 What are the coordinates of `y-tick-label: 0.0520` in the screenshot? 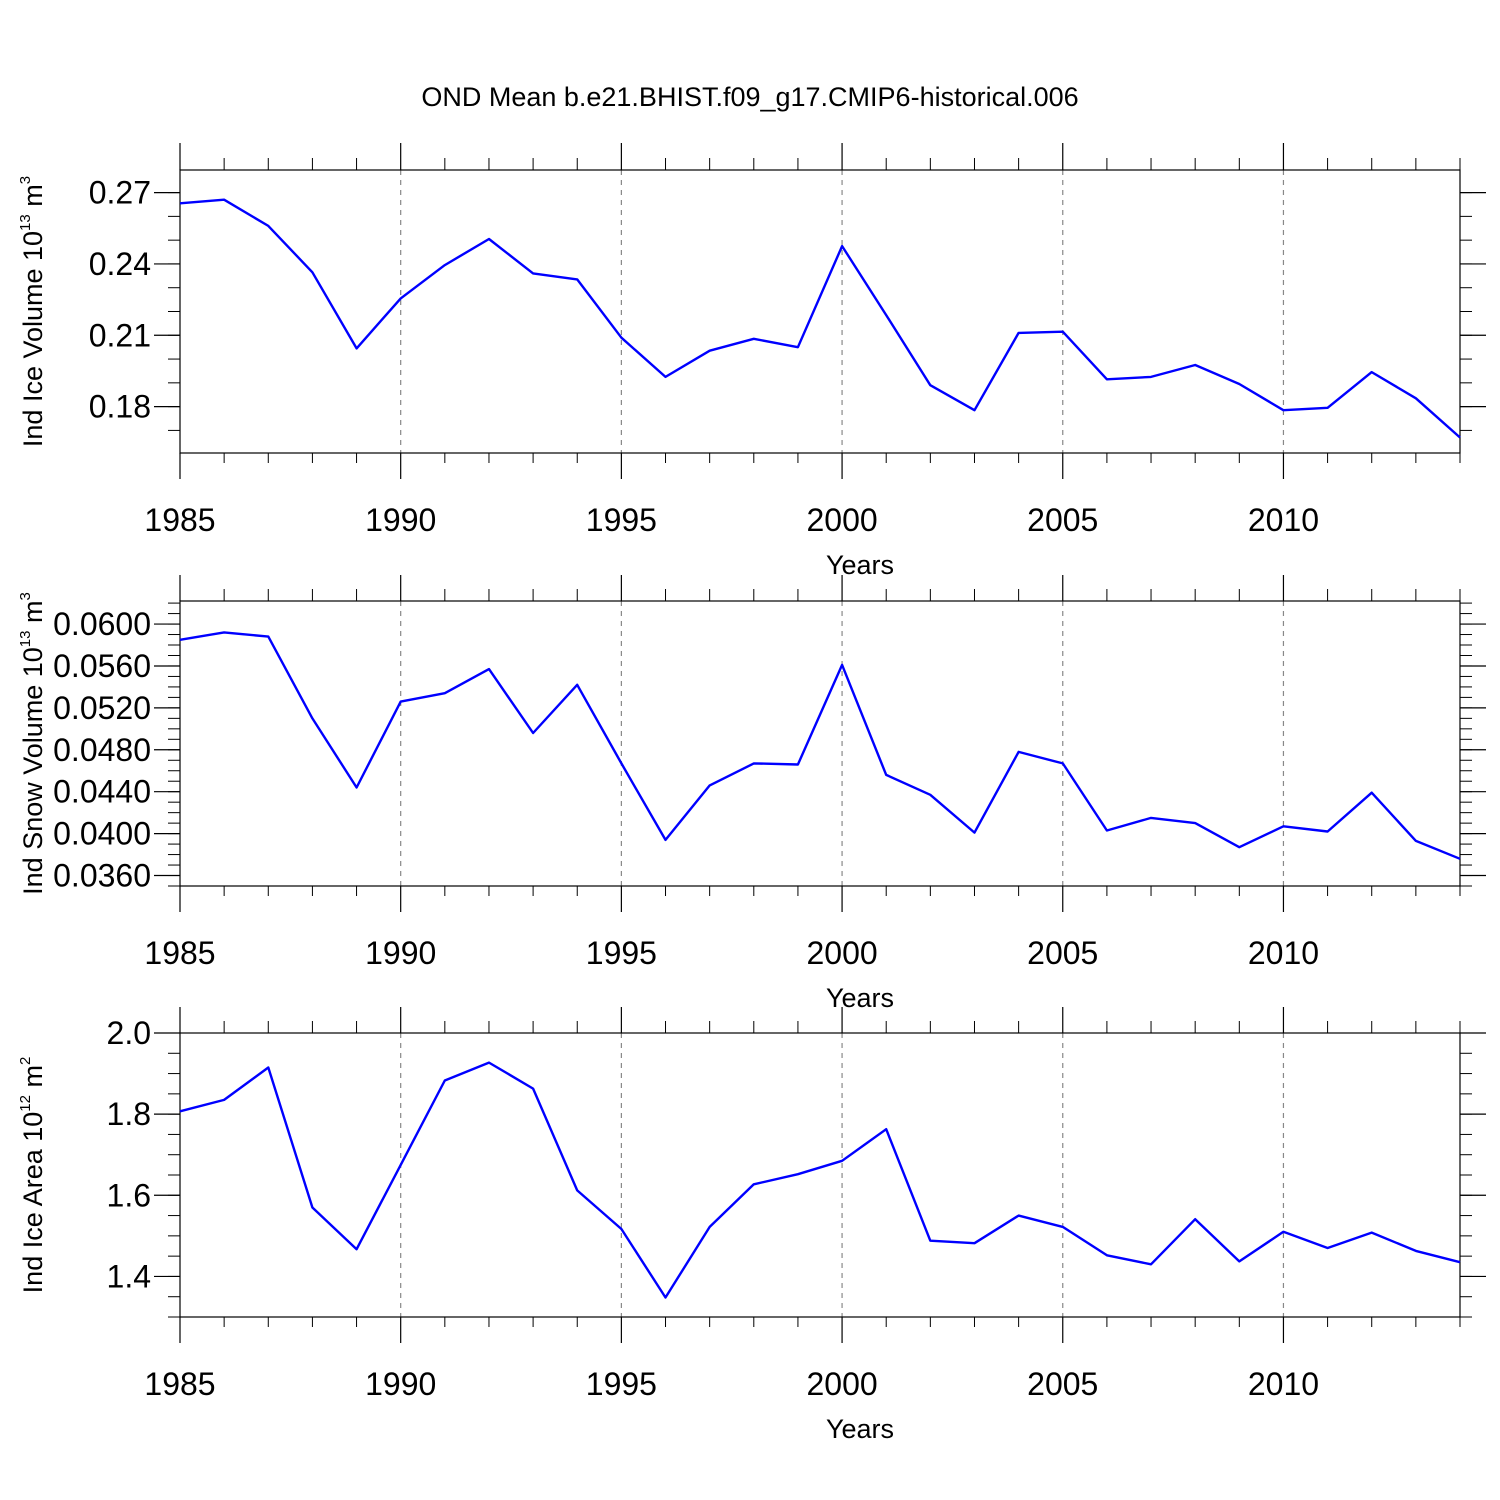 It's located at (102, 708).